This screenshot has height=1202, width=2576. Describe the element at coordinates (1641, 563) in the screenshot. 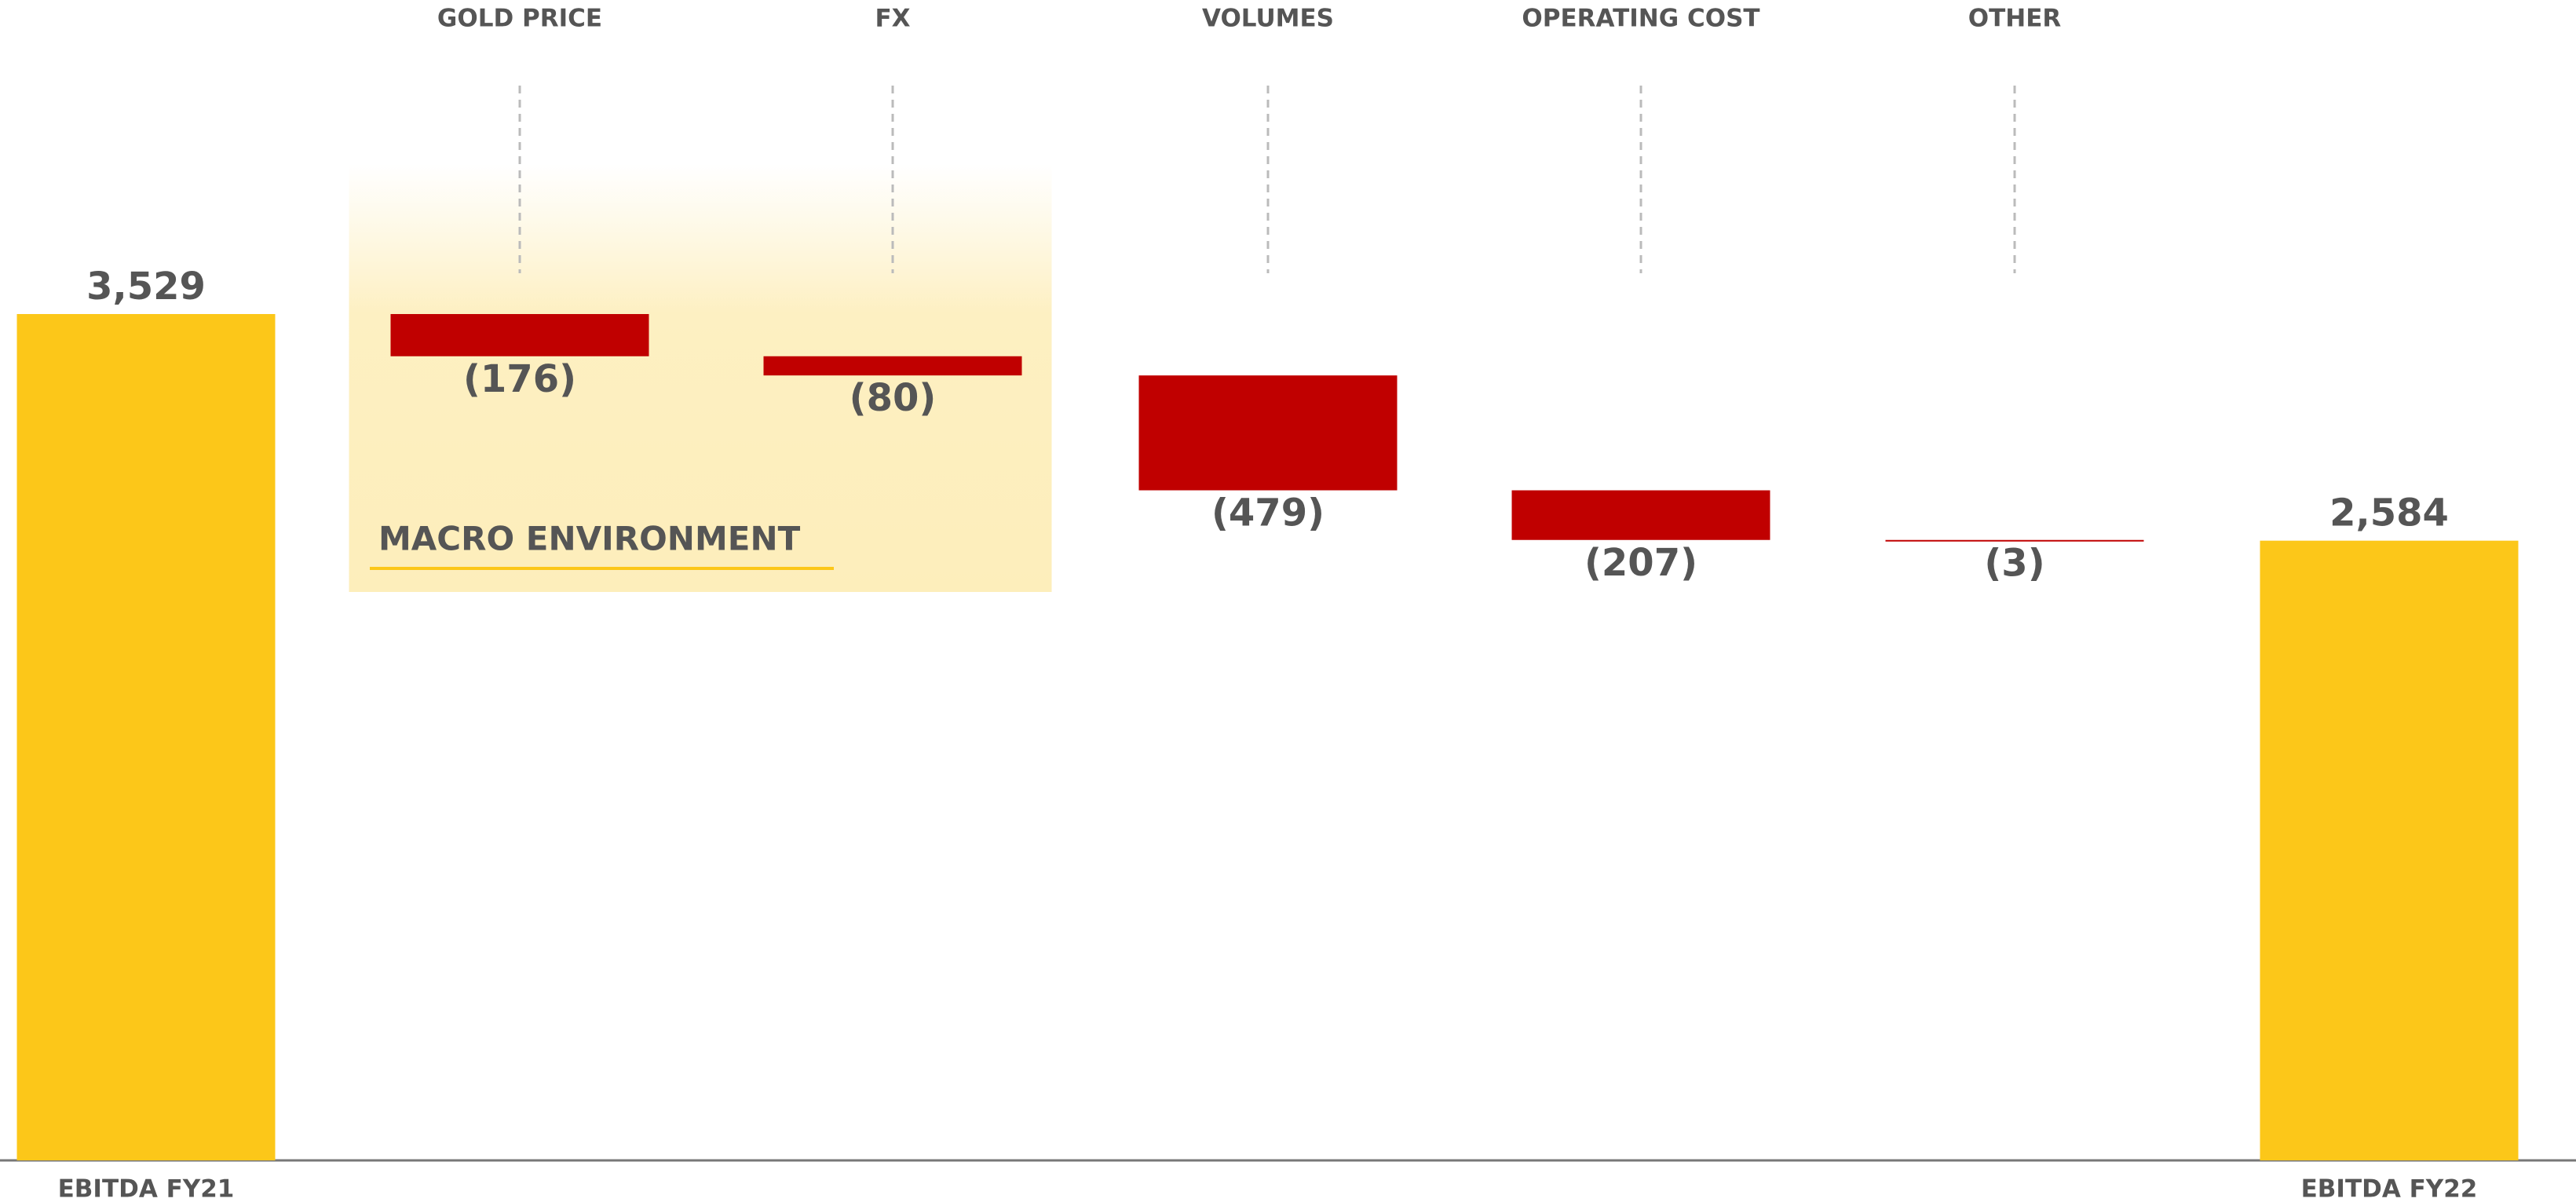

I see `value-label: (207)` at that location.